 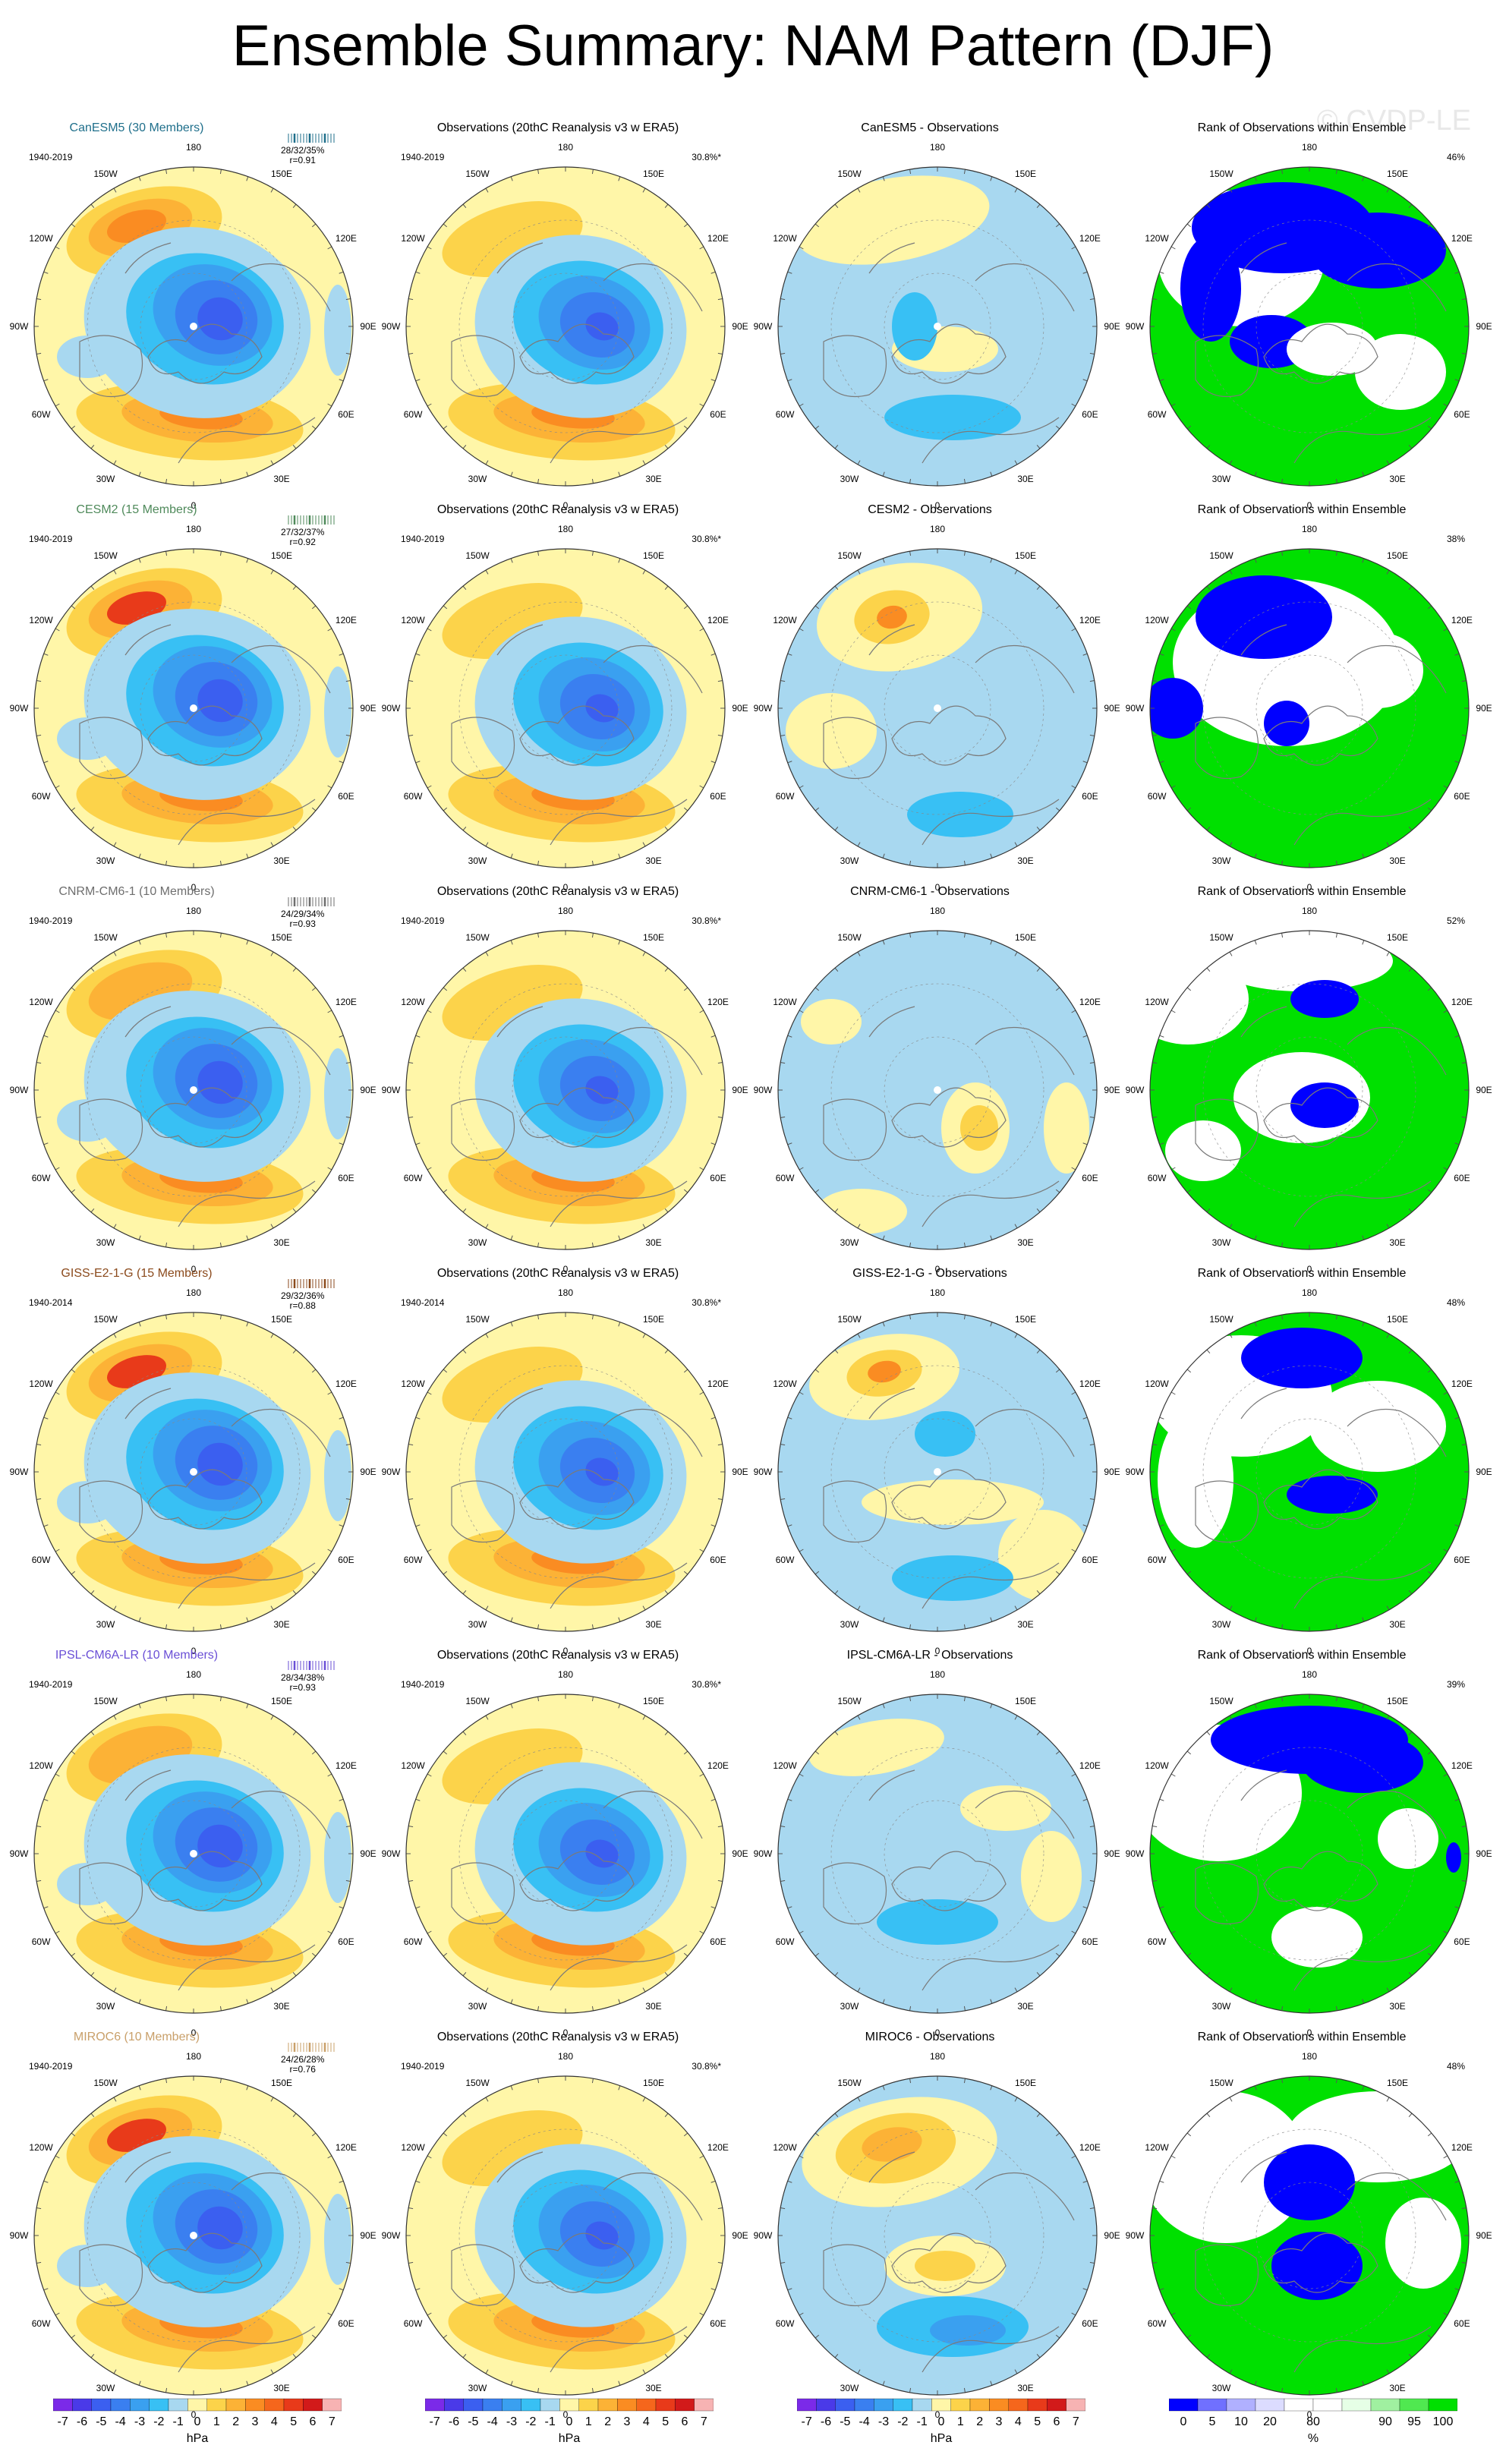 I want to click on colorbar-tick: 80, so click(x=1313, y=2421).